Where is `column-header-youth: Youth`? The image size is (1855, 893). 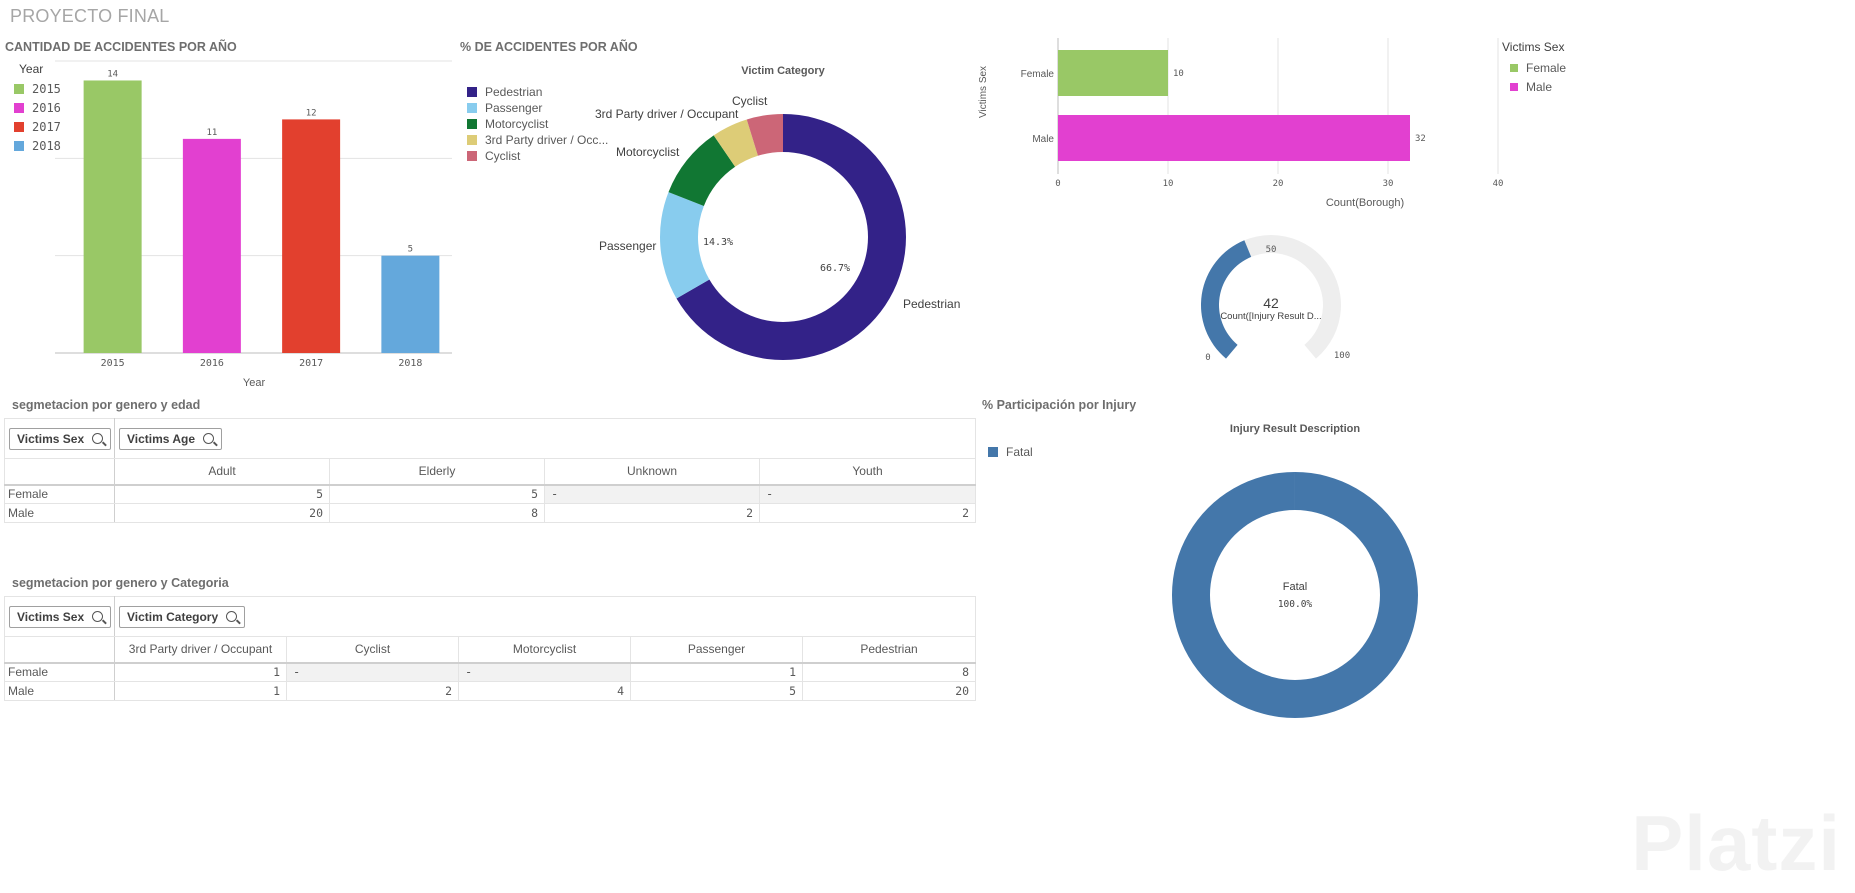 column-header-youth: Youth is located at coordinates (867, 472).